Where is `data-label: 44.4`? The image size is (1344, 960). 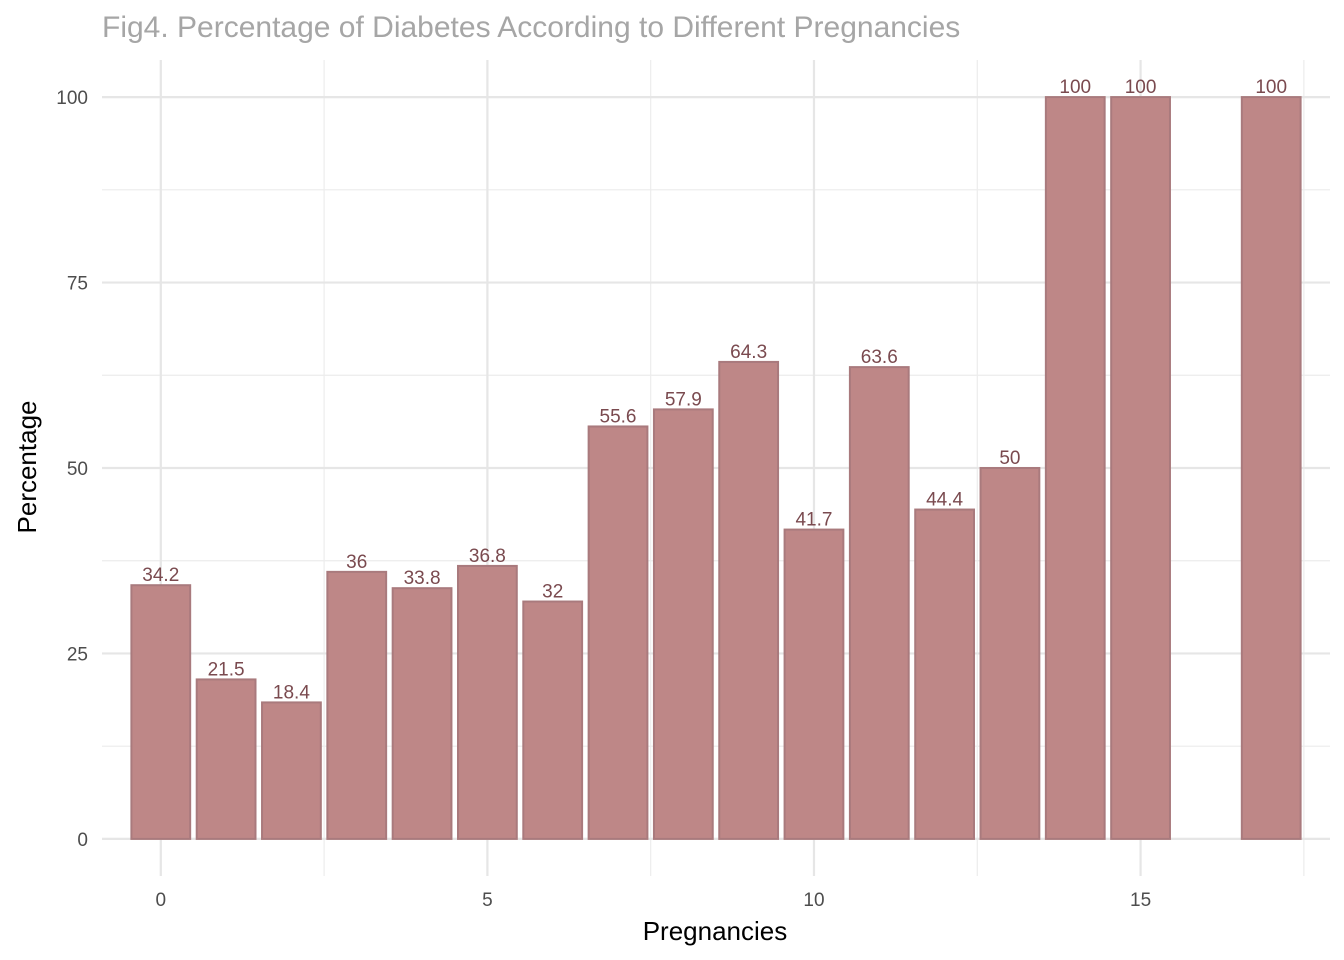 data-label: 44.4 is located at coordinates (944, 500).